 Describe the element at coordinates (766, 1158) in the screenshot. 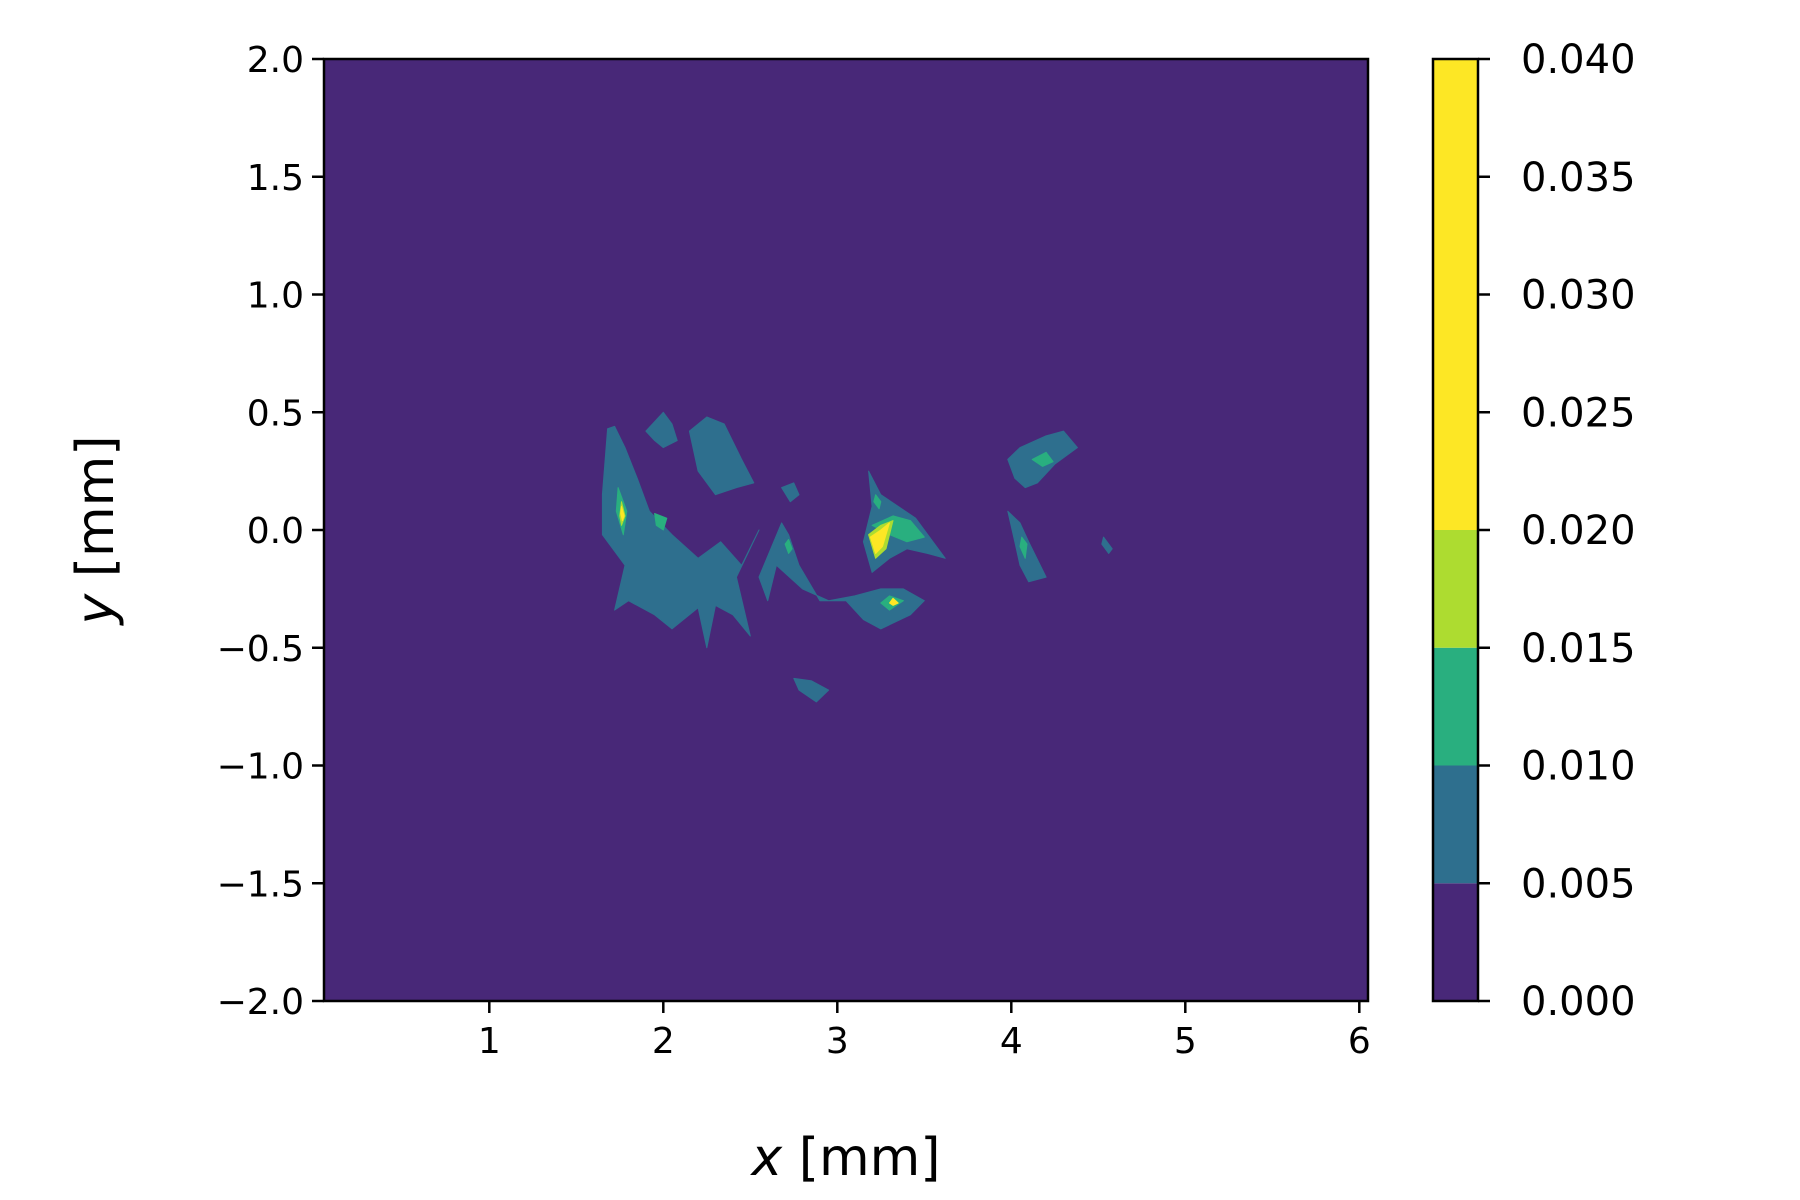

I see `x-axis-label-var: x` at that location.